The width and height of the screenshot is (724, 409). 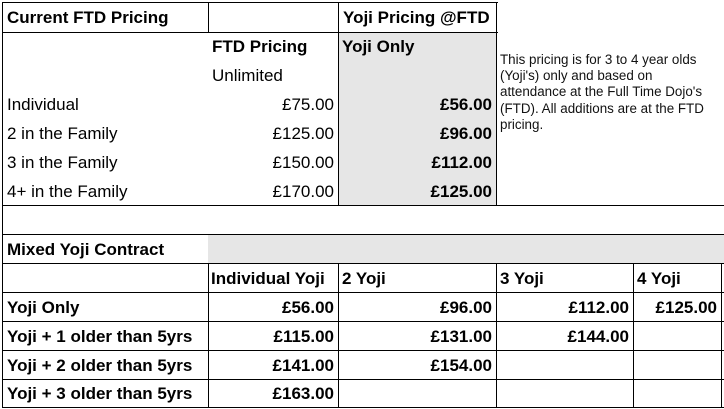 I want to click on mixed-row-label: Yoji + 2 older than 5yrs, so click(x=100, y=365).